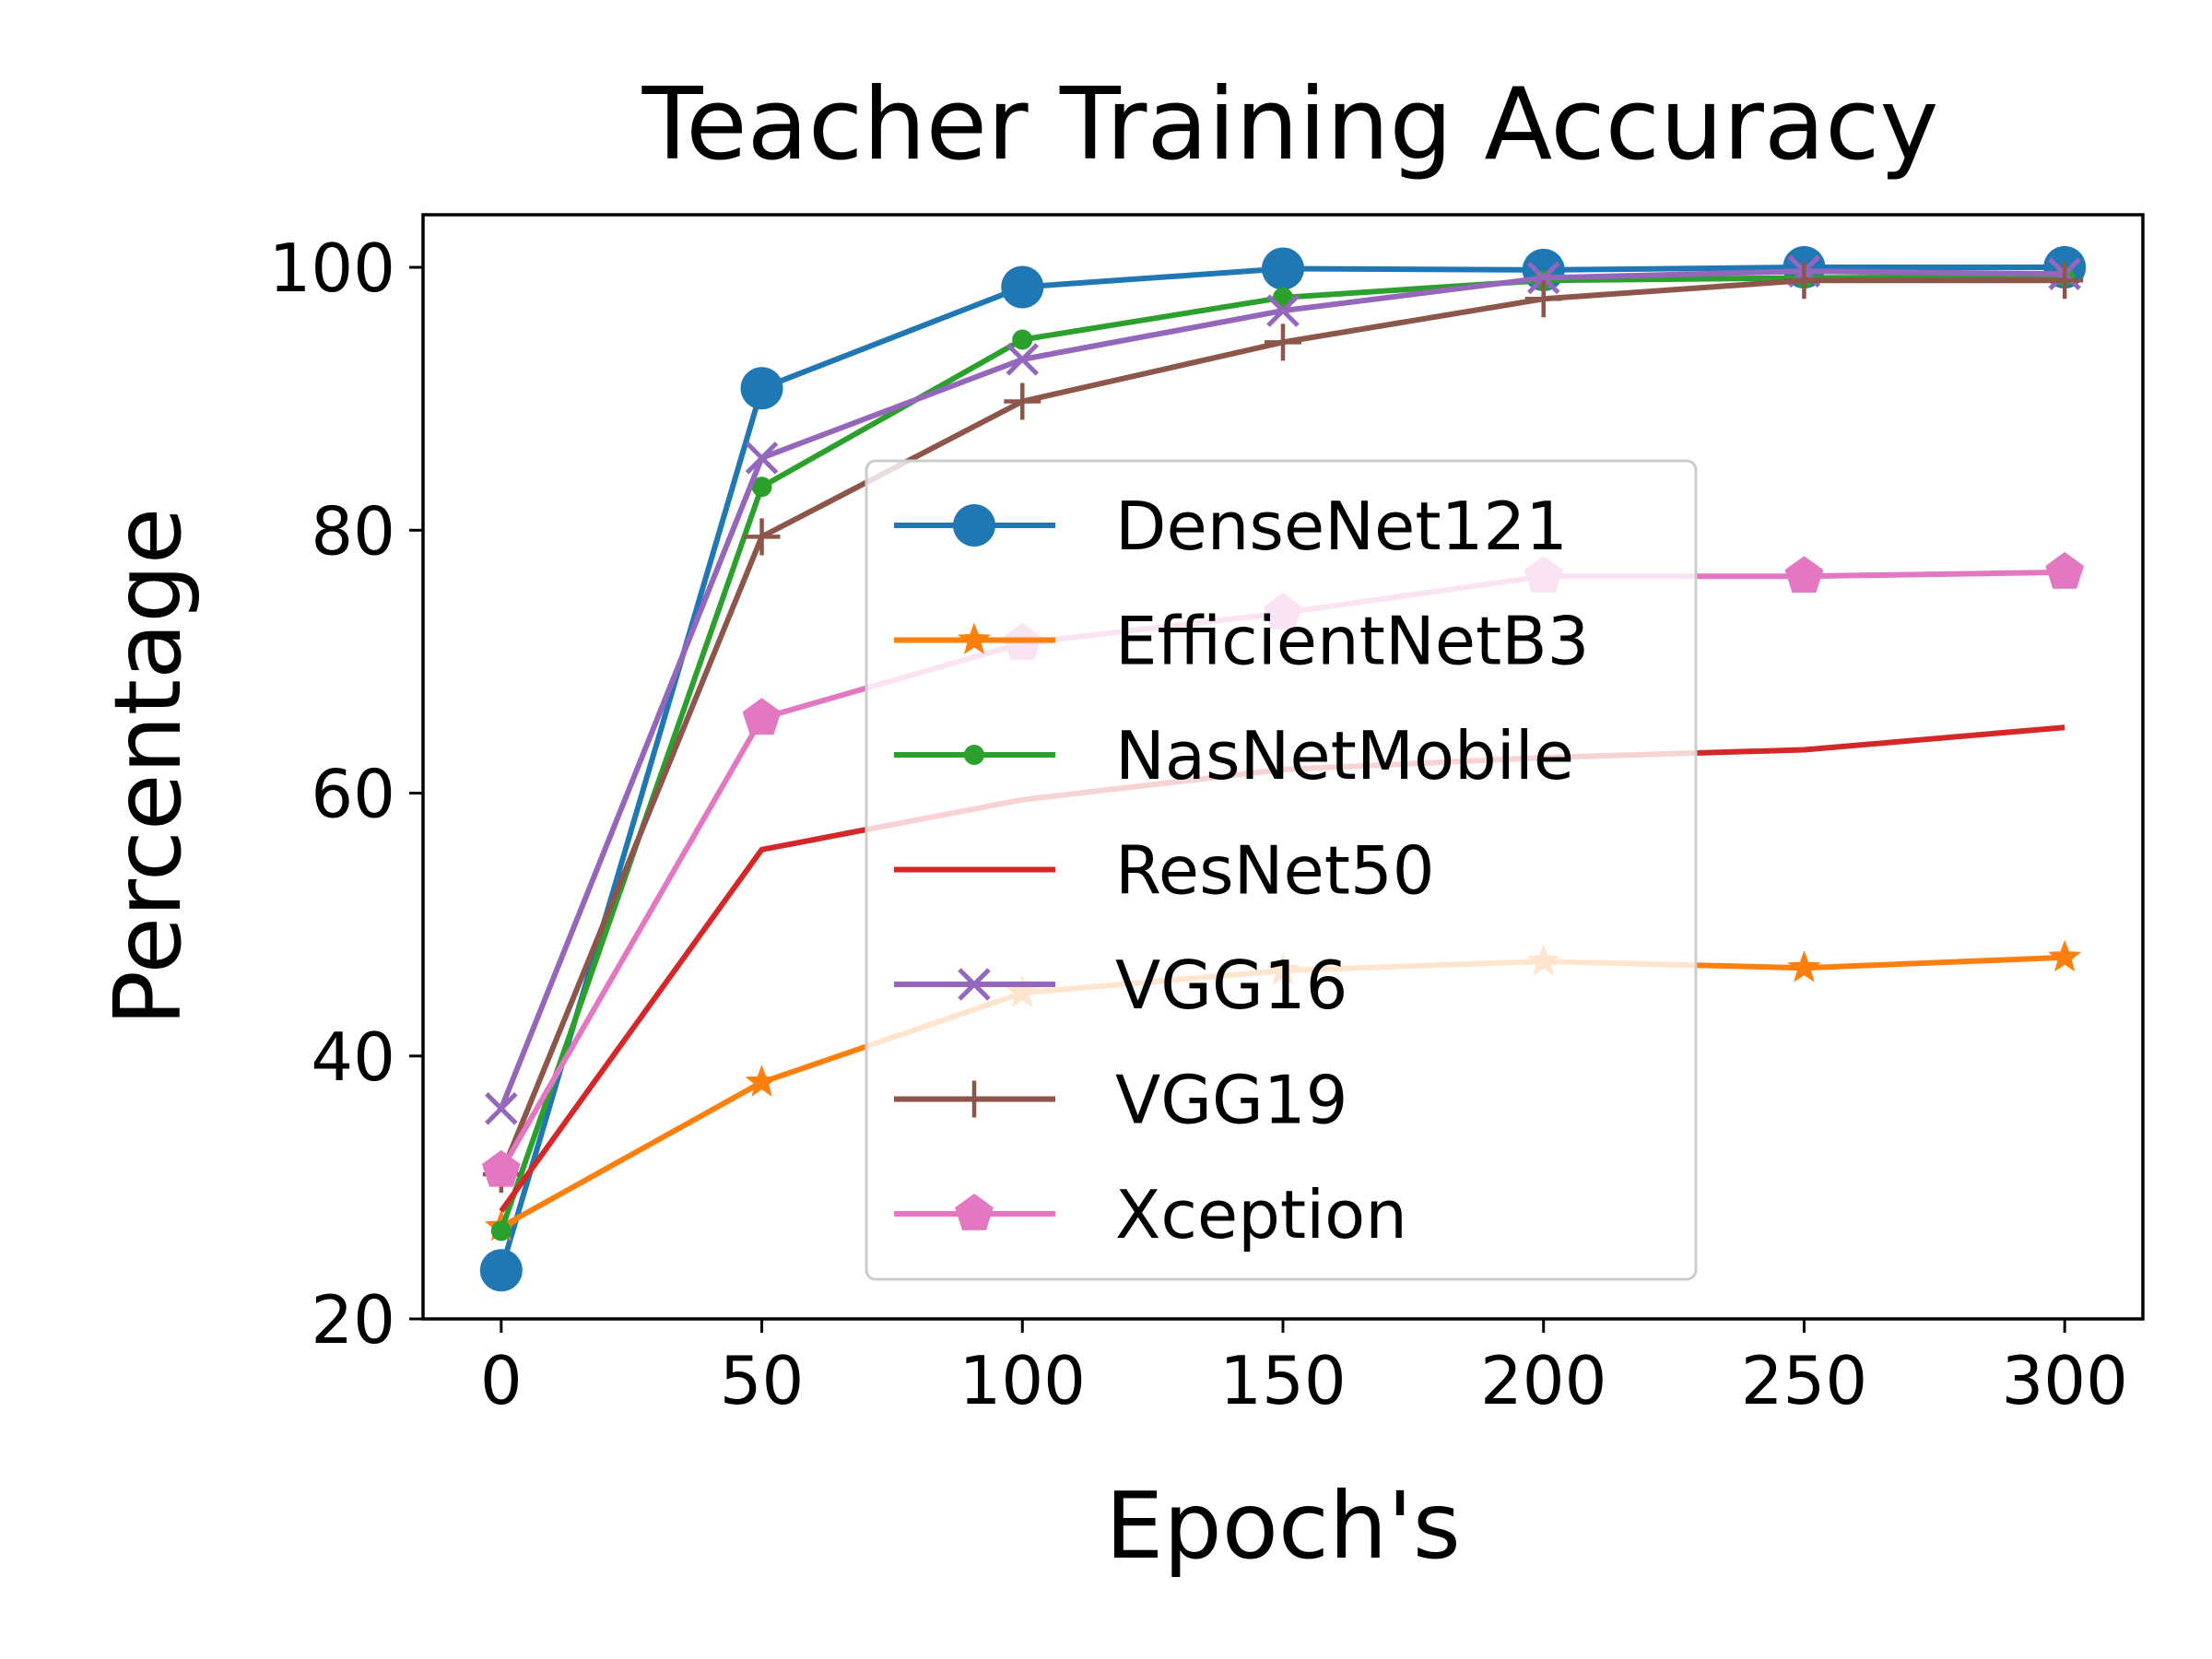 The width and height of the screenshot is (2212, 1659). I want to click on x-tick-label: 0, so click(501, 1380).